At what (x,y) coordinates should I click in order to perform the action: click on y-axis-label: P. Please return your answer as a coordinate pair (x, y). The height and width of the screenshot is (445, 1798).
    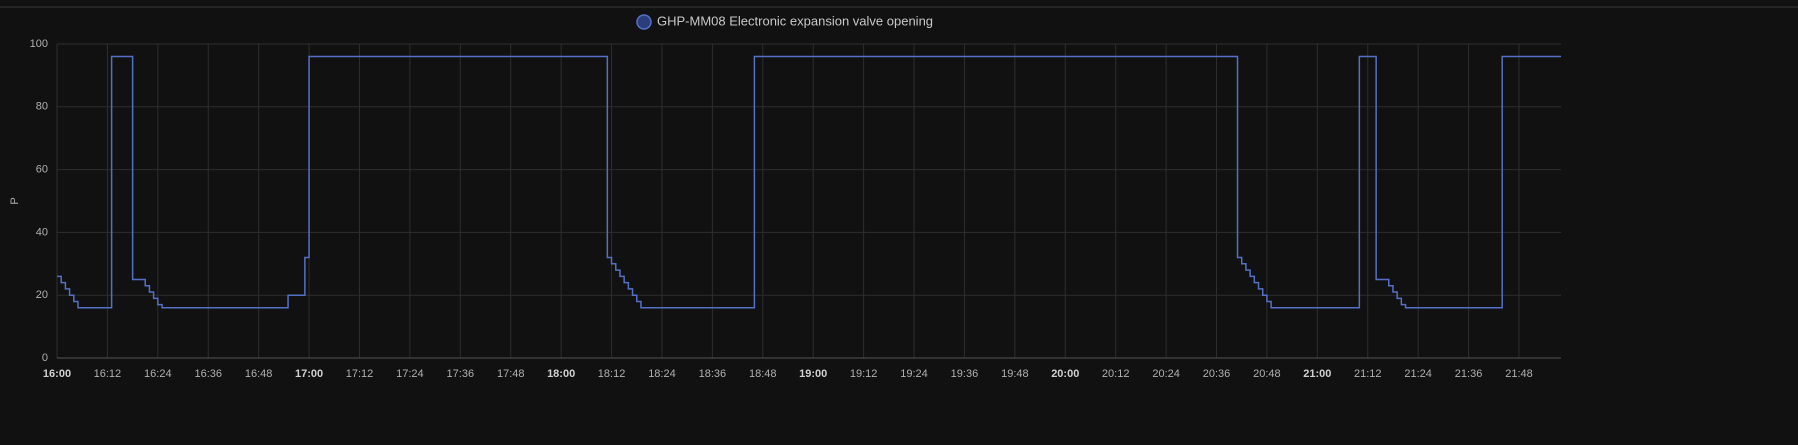
    Looking at the image, I should click on (15, 200).